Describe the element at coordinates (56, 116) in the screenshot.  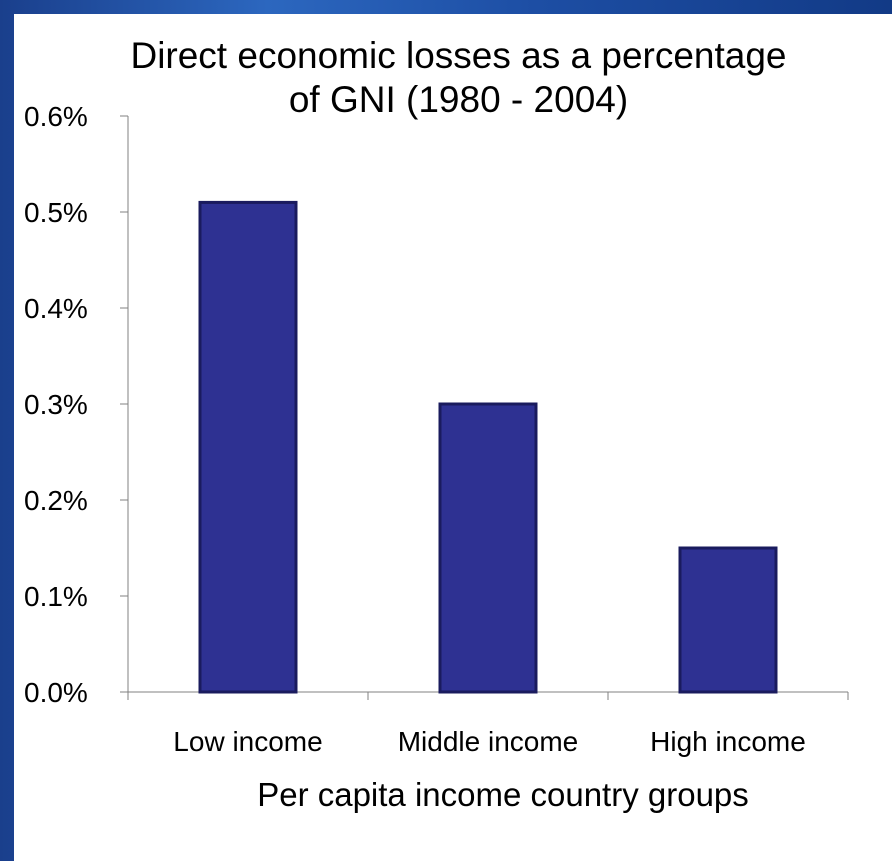
I see `y-tick-label: 0.6%` at that location.